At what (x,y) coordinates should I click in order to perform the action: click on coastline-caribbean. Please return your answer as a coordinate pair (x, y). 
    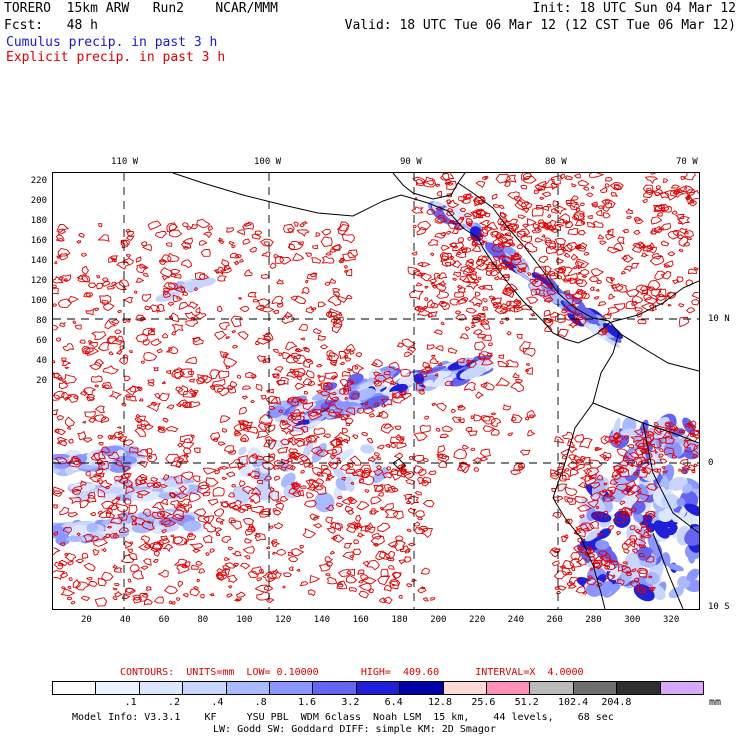
    Looking at the image, I should click on (533, 252).